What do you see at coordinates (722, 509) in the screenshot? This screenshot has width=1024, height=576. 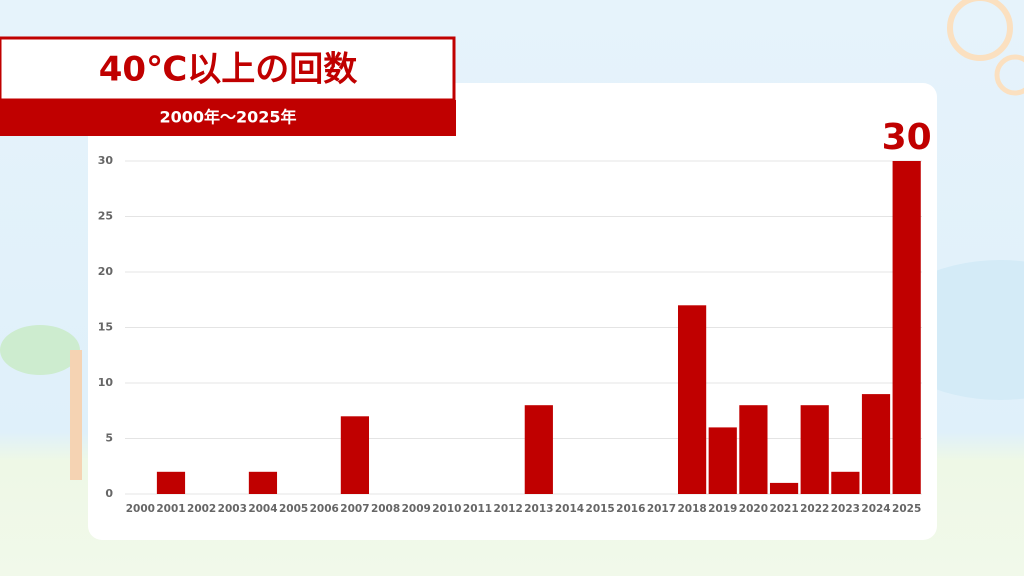 I see `x-tick-label: 2019` at bounding box center [722, 509].